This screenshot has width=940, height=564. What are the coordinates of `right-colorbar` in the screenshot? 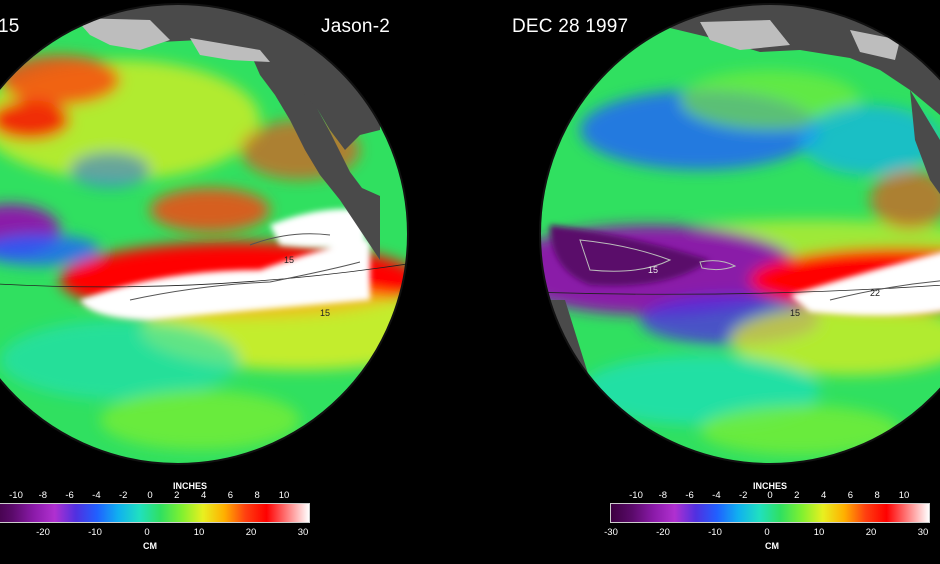 It's located at (770, 513).